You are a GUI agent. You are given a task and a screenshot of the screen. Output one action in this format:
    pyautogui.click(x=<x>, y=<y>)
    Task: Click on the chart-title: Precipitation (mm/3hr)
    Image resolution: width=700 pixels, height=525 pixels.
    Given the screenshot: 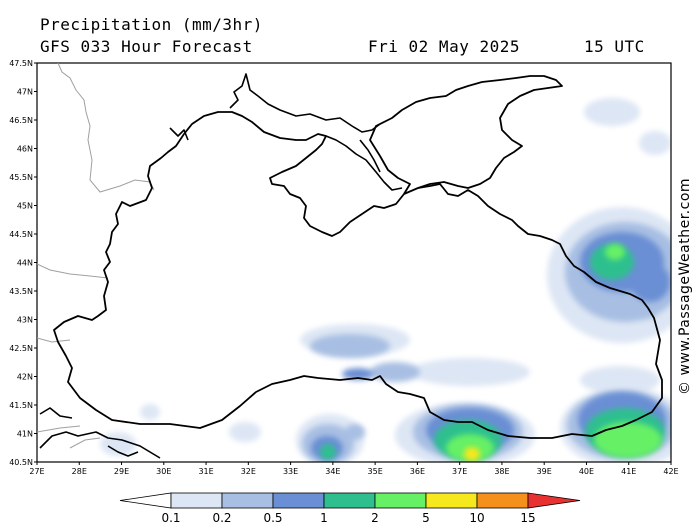 What is the action you would take?
    pyautogui.click(x=151, y=24)
    